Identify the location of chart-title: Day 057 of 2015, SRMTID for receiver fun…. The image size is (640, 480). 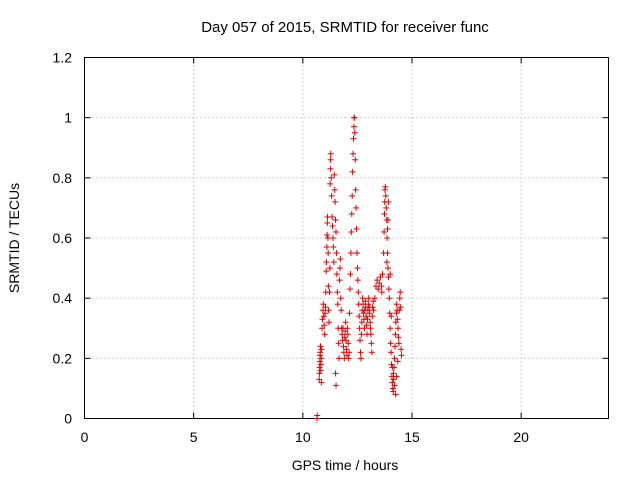
(345, 27).